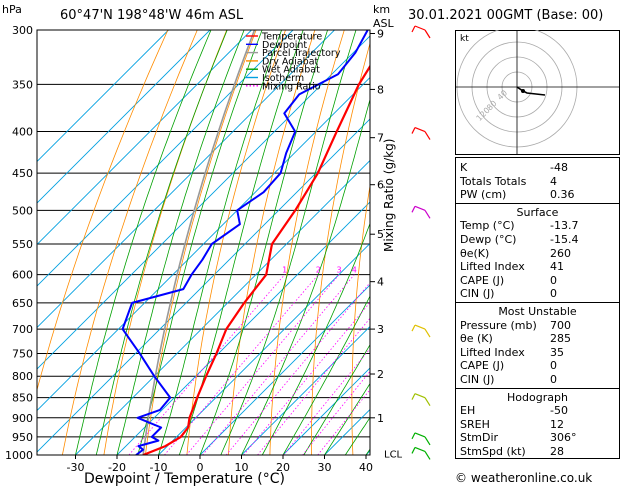 This screenshot has height=487, width=629. What do you see at coordinates (380, 374) in the screenshot?
I see `km-tick-label: 2` at bounding box center [380, 374].